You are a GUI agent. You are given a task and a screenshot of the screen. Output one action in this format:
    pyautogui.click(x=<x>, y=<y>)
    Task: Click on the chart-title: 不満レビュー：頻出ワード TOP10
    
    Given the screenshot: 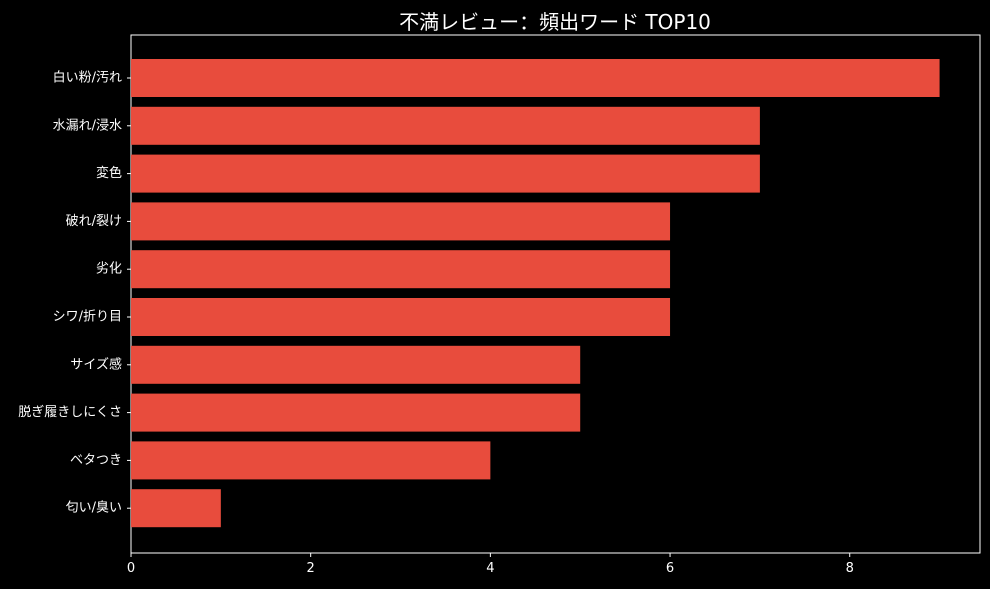 What is the action you would take?
    pyautogui.click(x=555, y=22)
    